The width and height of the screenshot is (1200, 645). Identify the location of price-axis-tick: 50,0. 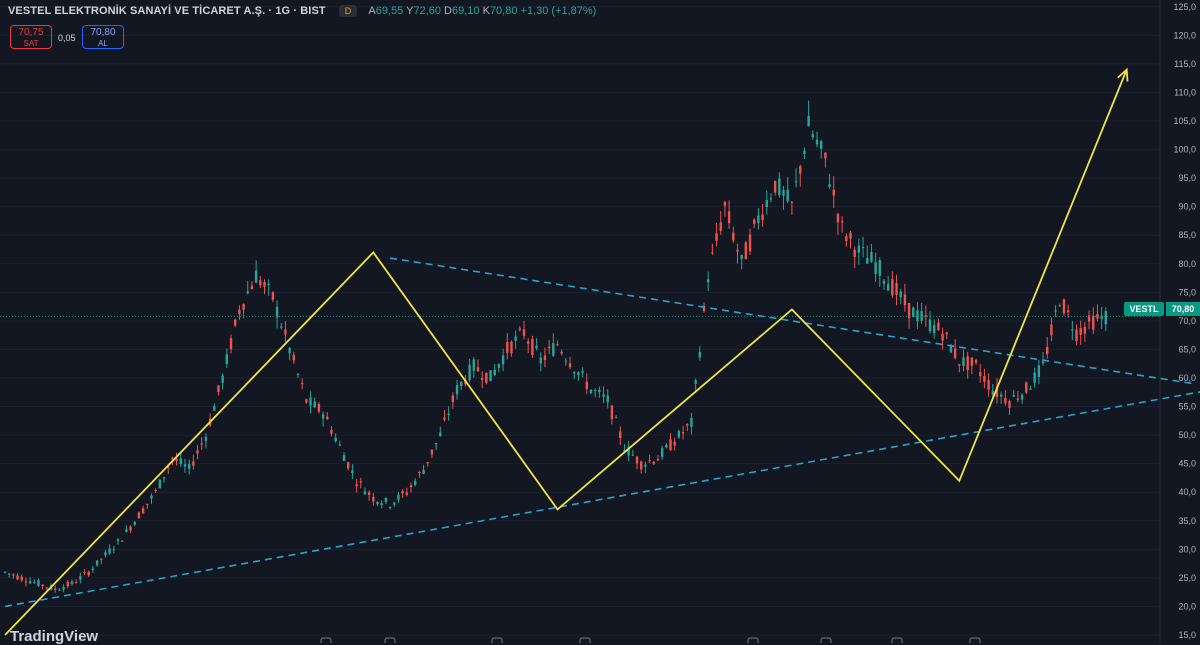
(1187, 435).